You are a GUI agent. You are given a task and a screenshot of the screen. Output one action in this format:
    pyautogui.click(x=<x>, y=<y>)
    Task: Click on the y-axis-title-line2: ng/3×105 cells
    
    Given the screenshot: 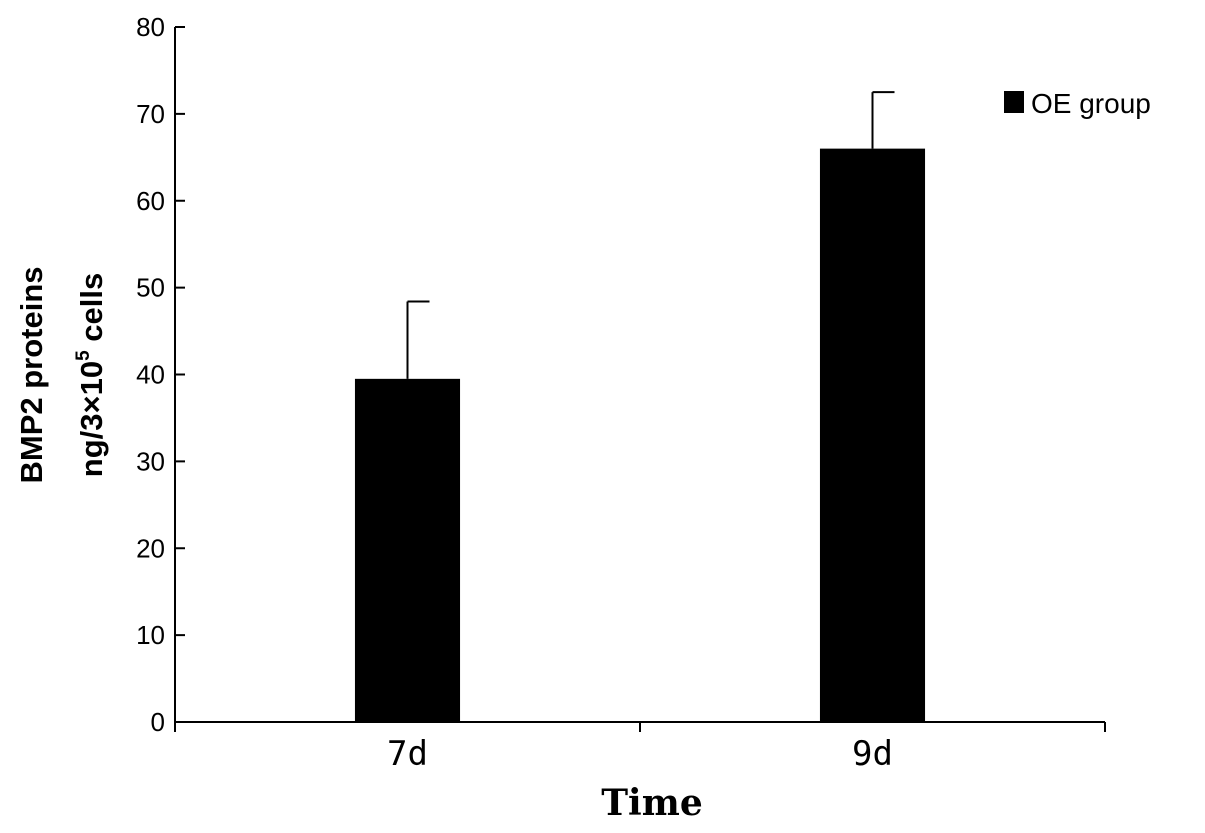 What is the action you would take?
    pyautogui.click(x=91, y=375)
    